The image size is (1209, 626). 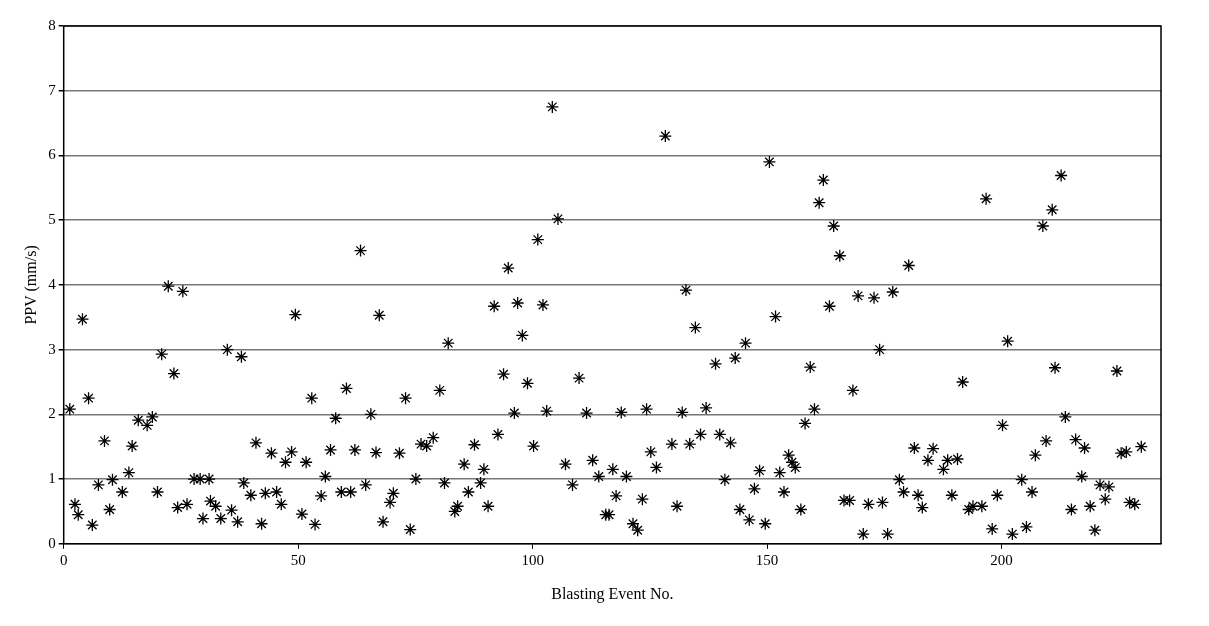 What do you see at coordinates (52, 283) in the screenshot?
I see `y-tick-label: 4` at bounding box center [52, 283].